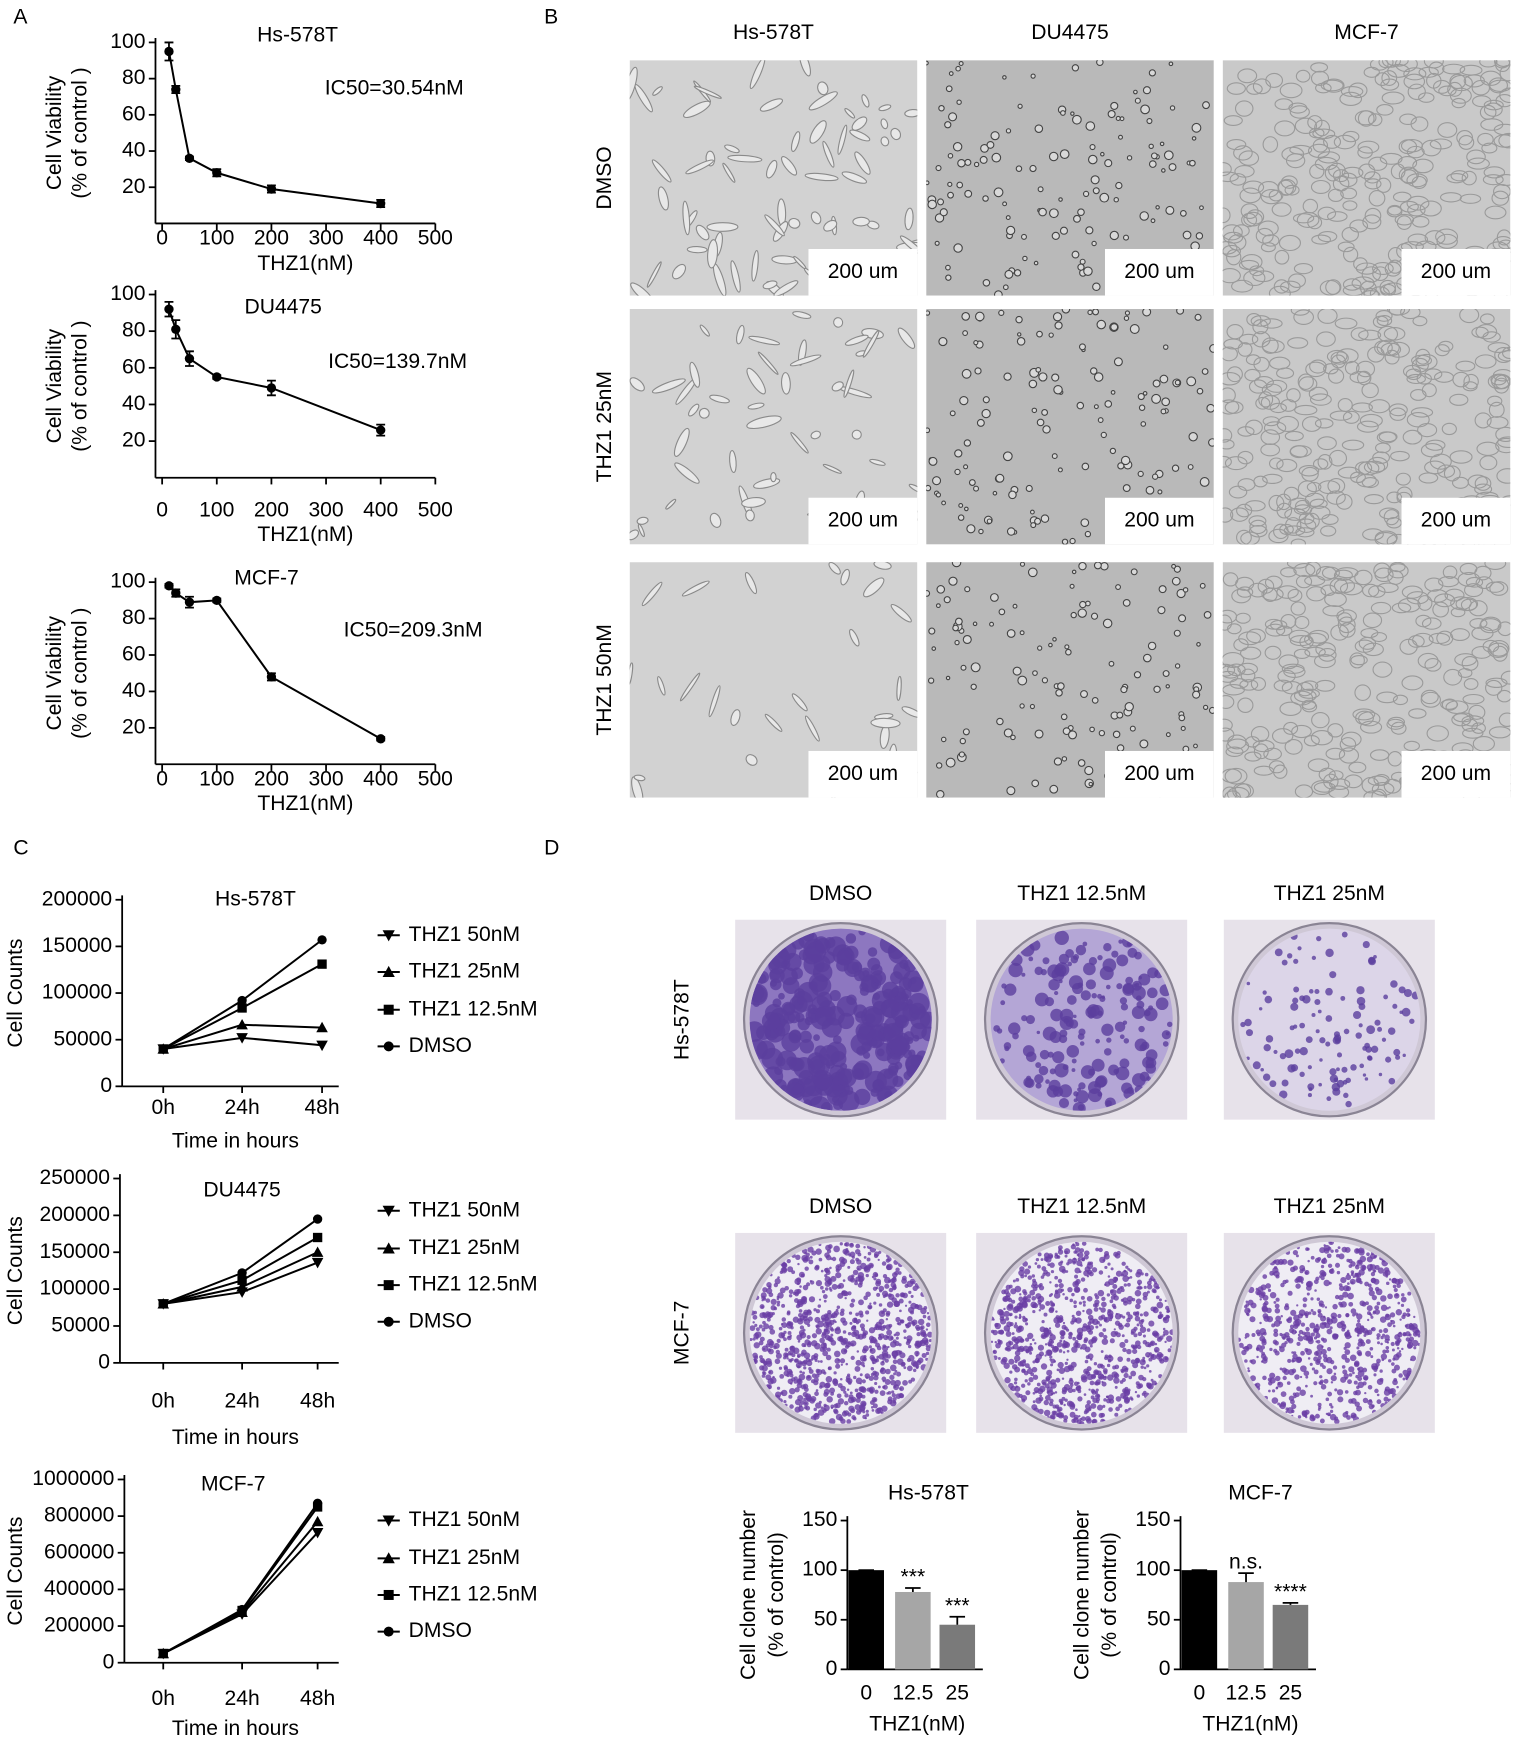  What do you see at coordinates (1366, 32) in the screenshot?
I see `column-header: MCF-7` at bounding box center [1366, 32].